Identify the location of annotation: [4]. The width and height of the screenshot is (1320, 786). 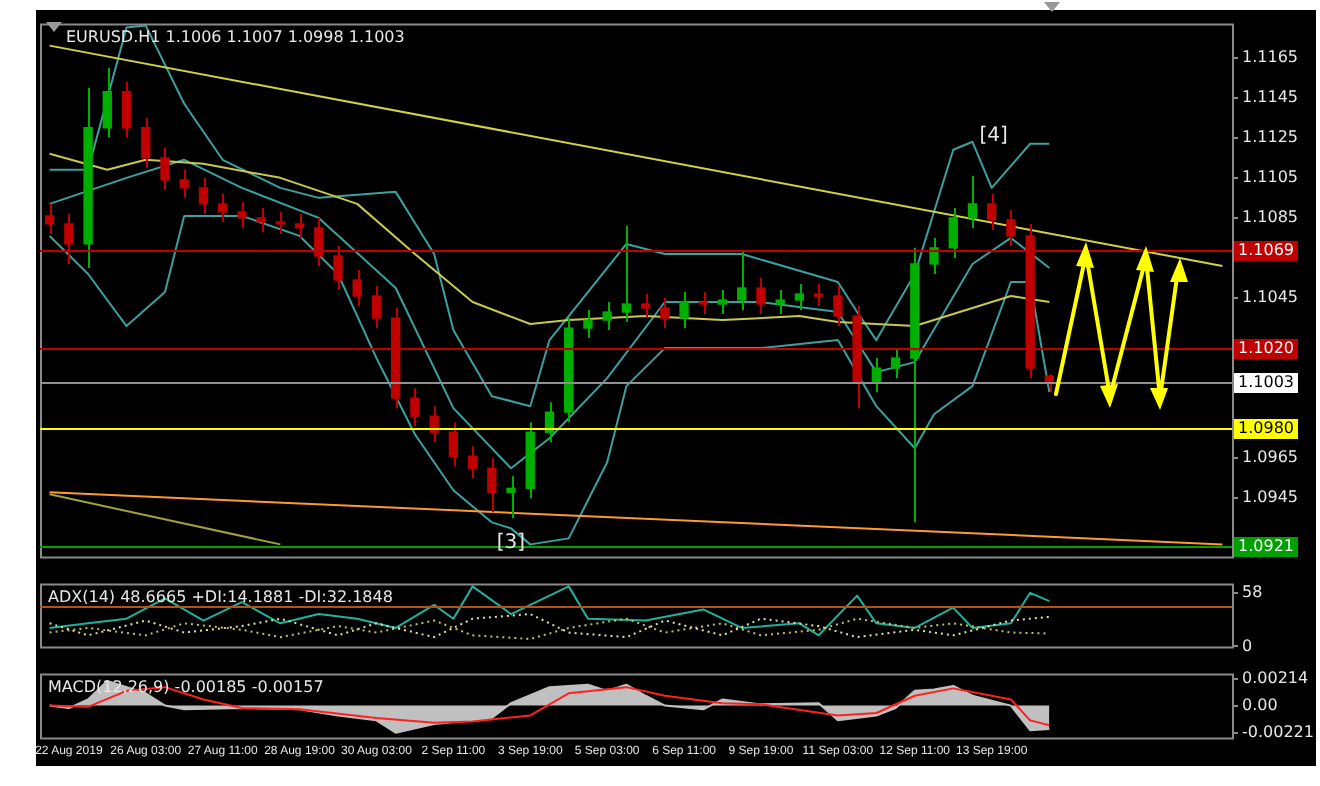
(993, 135).